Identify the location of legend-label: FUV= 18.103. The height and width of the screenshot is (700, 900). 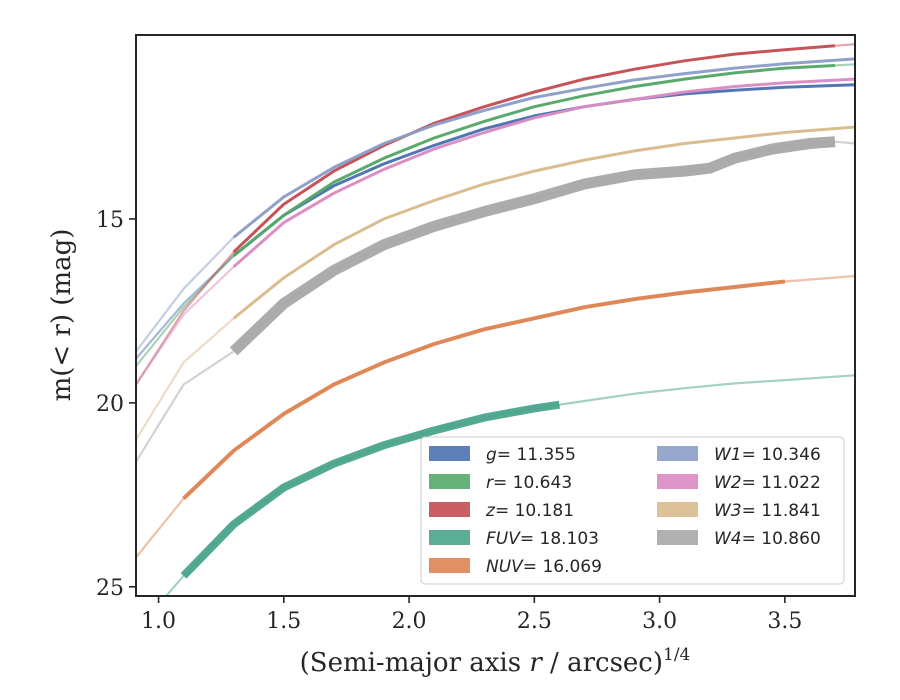
(542, 539).